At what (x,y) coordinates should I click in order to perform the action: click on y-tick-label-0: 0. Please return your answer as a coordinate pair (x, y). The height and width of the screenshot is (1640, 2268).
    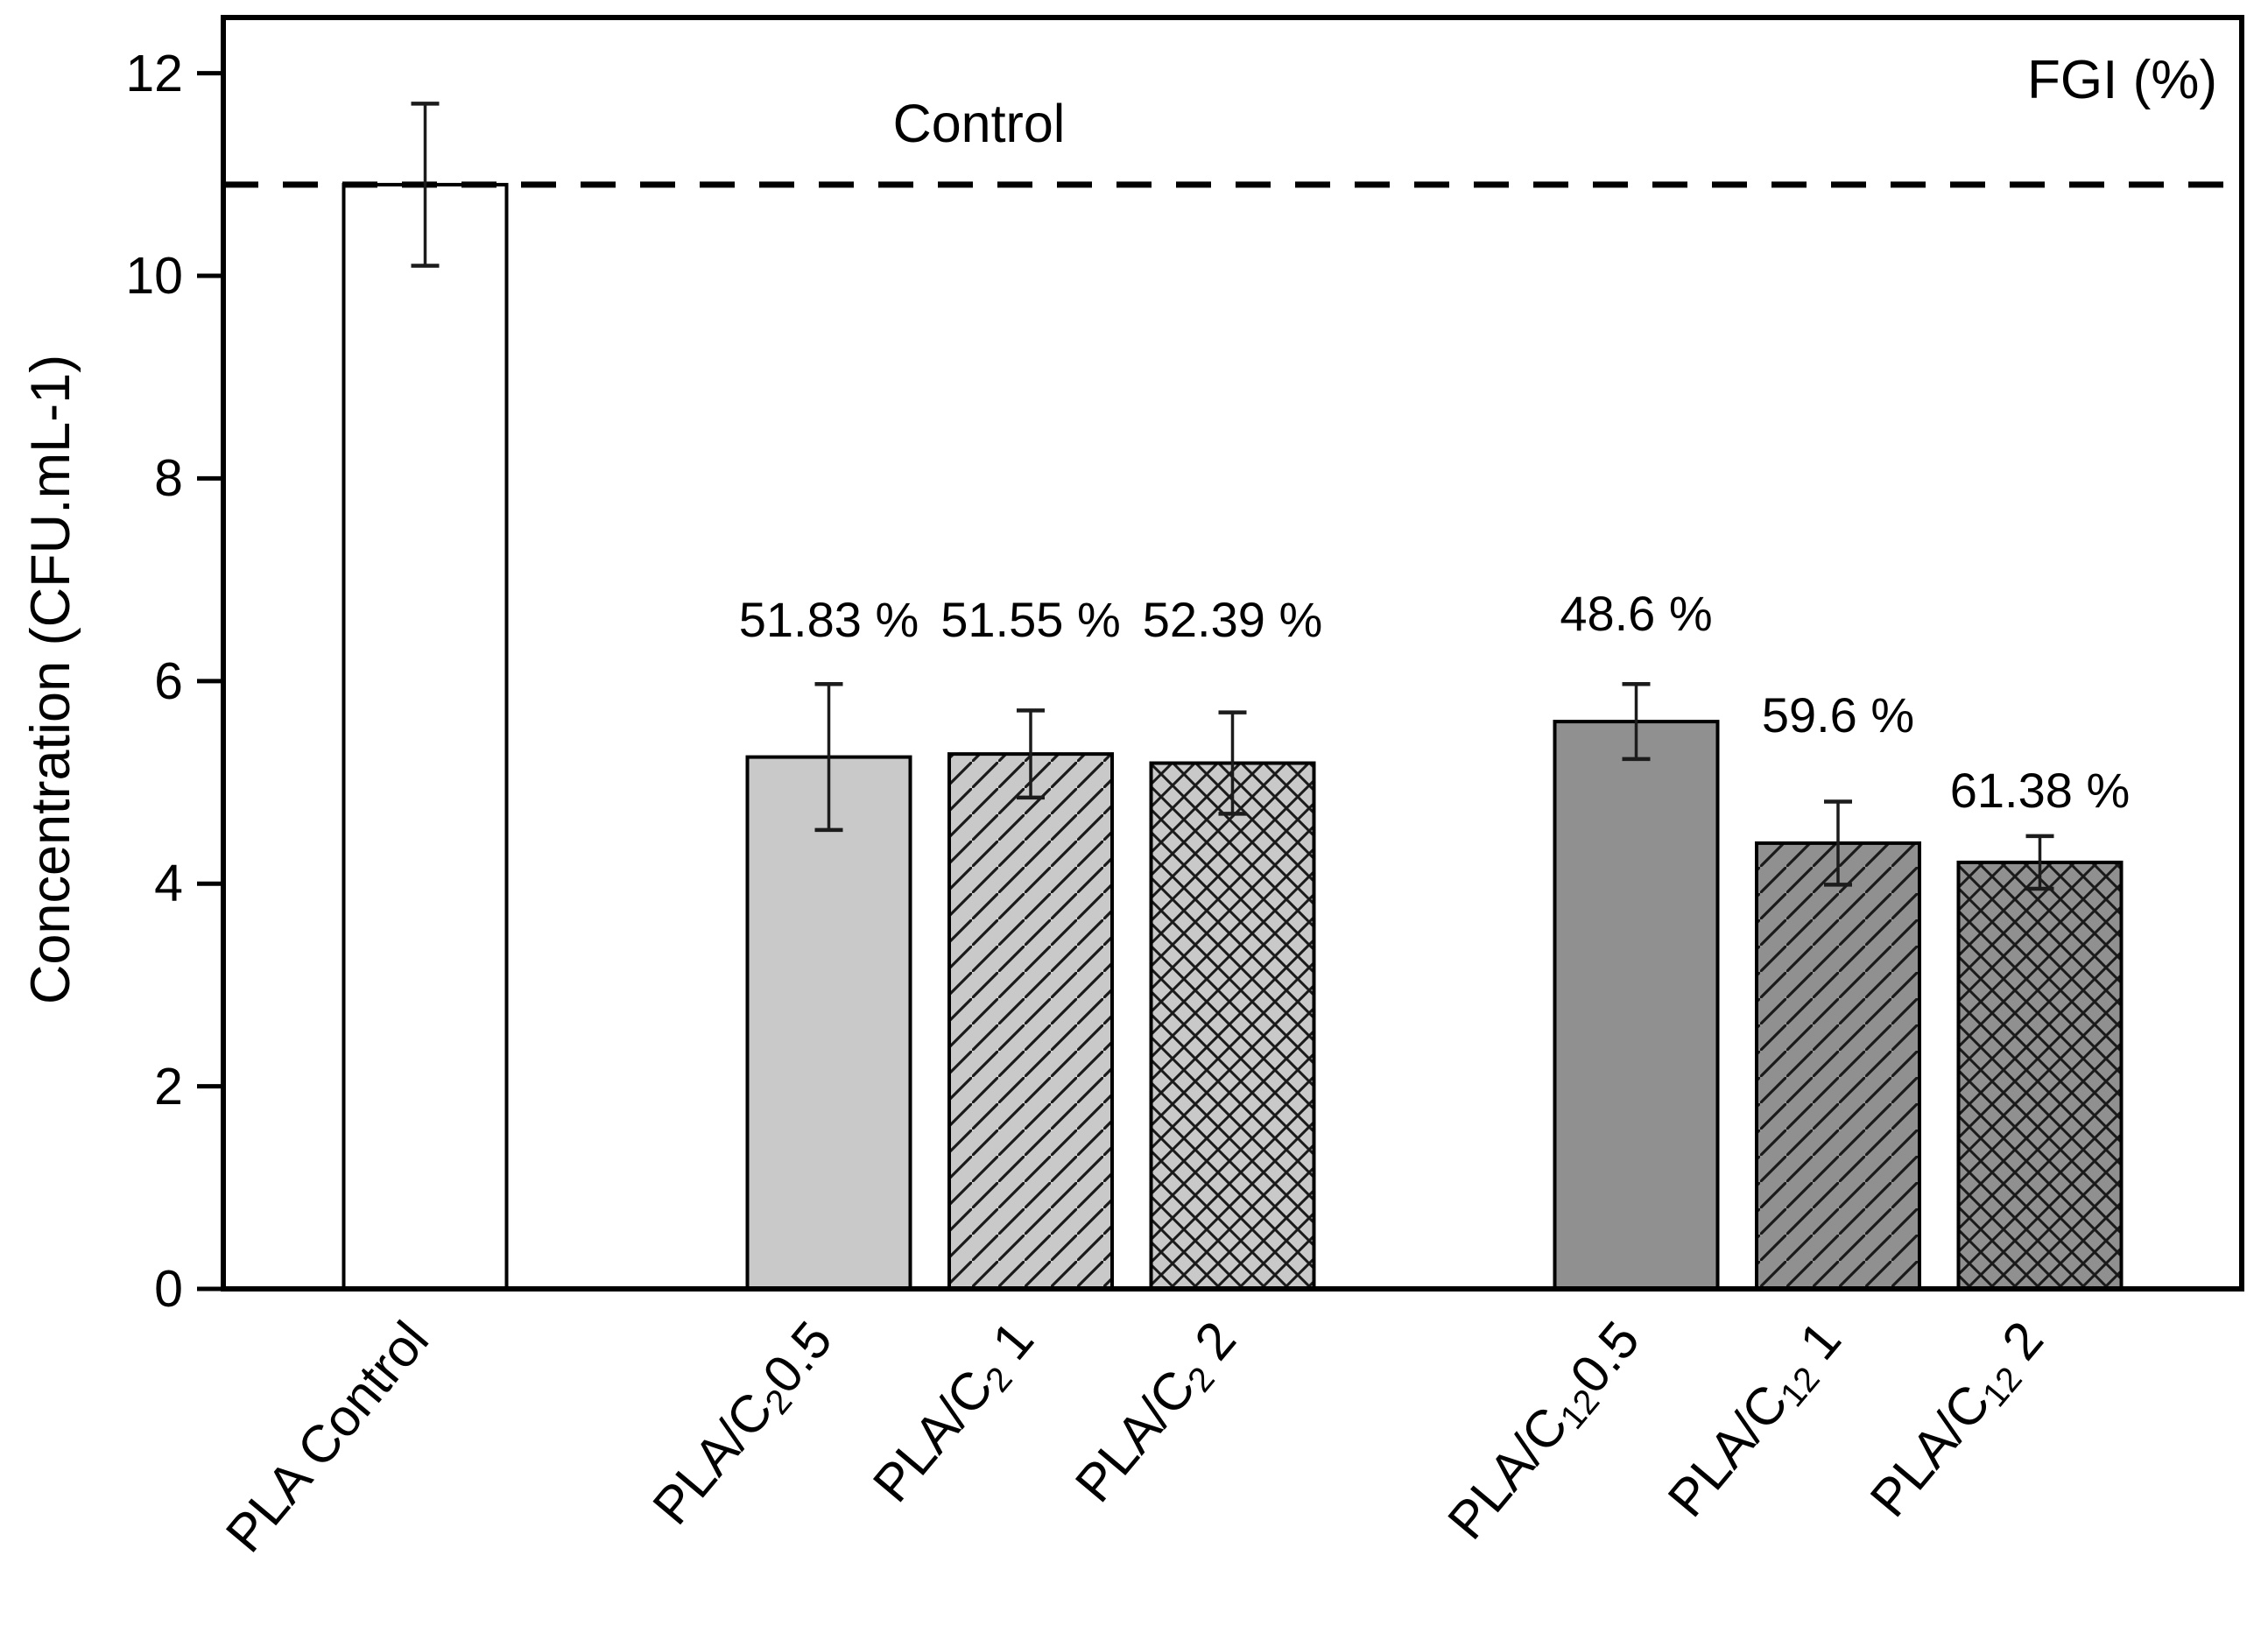
    Looking at the image, I should click on (168, 1289).